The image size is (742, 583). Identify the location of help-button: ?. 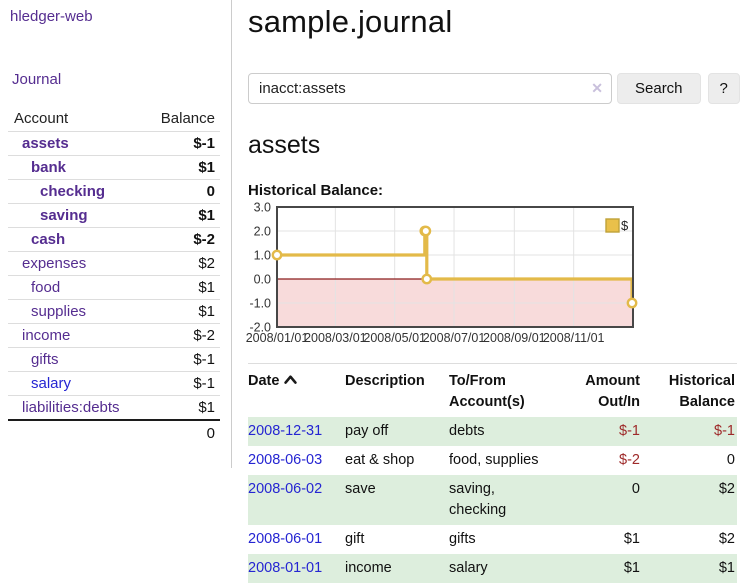
(723, 88).